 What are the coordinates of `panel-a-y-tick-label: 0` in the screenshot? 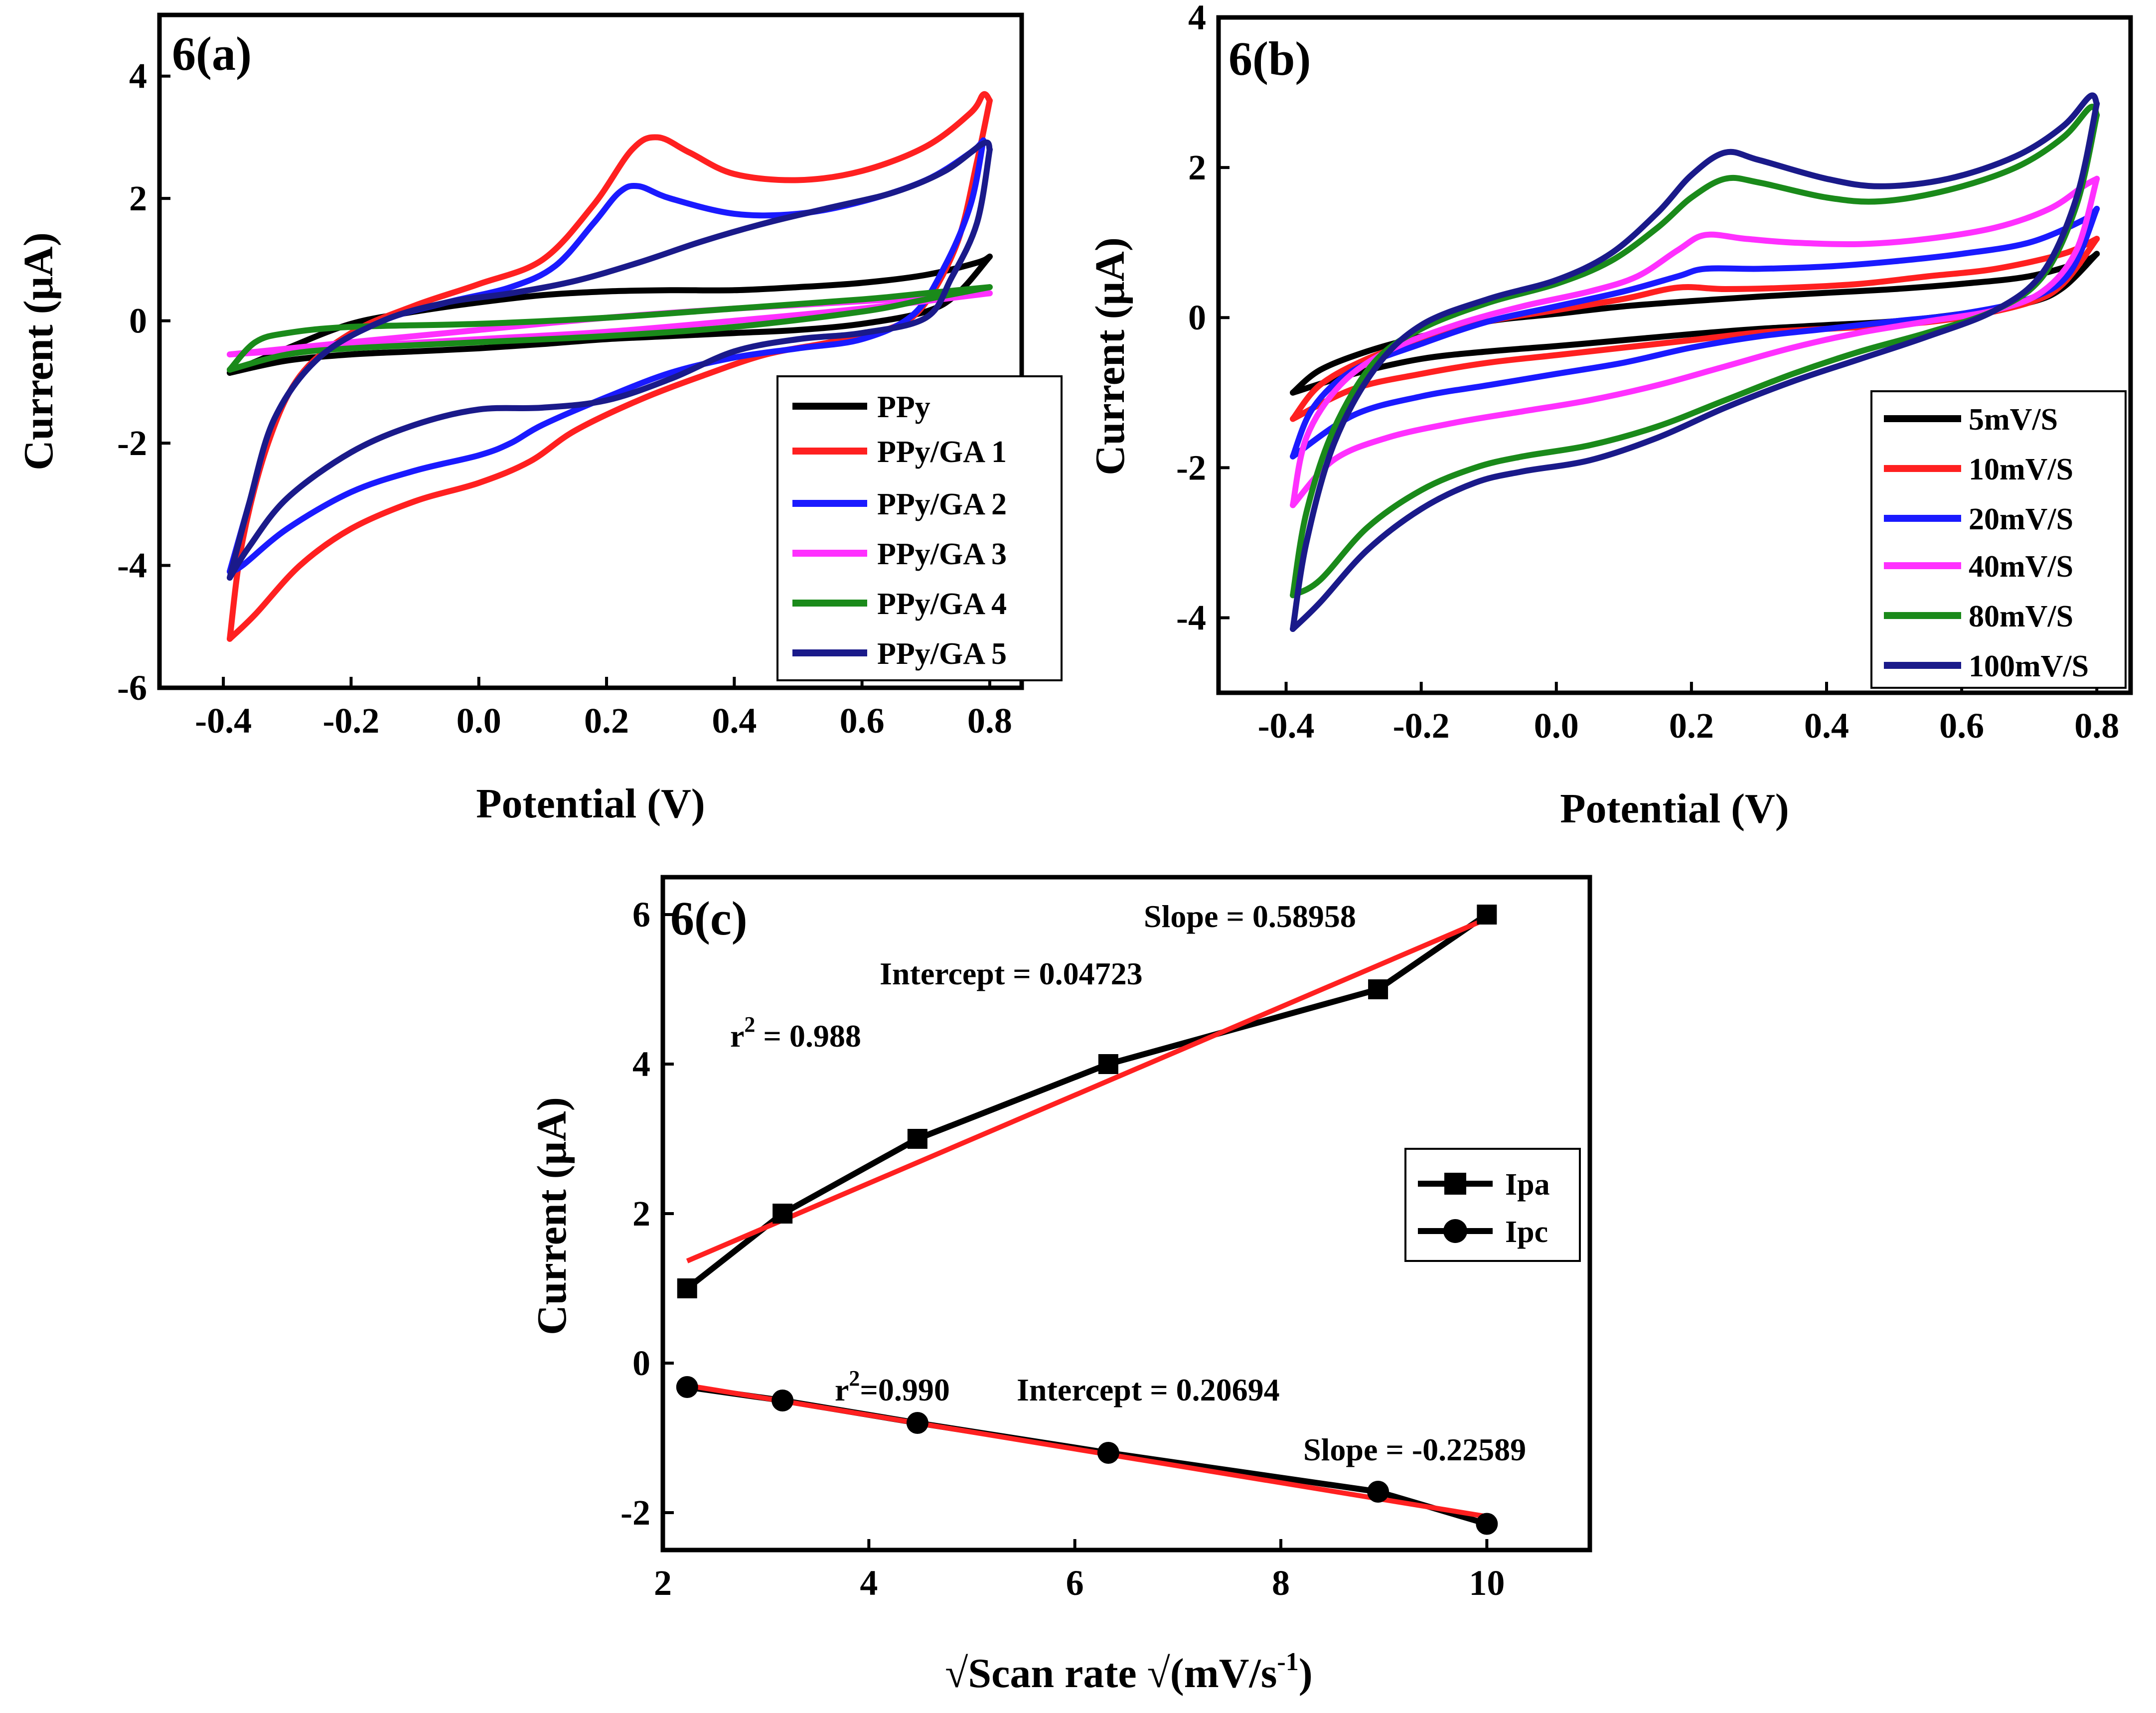 It's located at (138, 321).